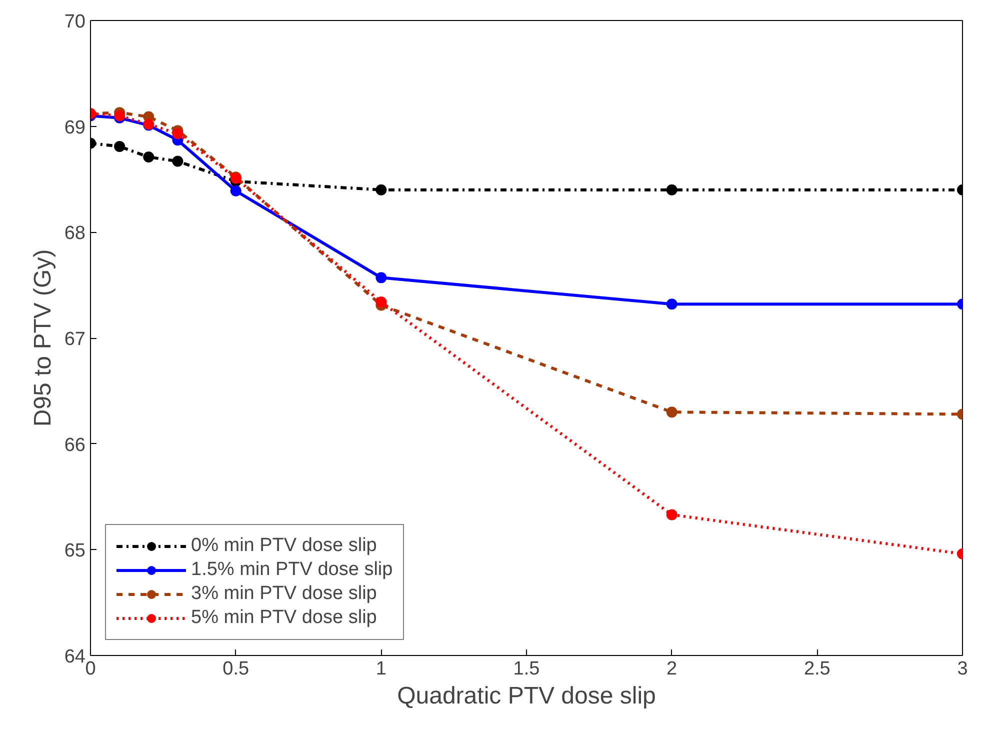 The image size is (982, 735). What do you see at coordinates (672, 669) in the screenshot?
I see `x-tick-label: 2` at bounding box center [672, 669].